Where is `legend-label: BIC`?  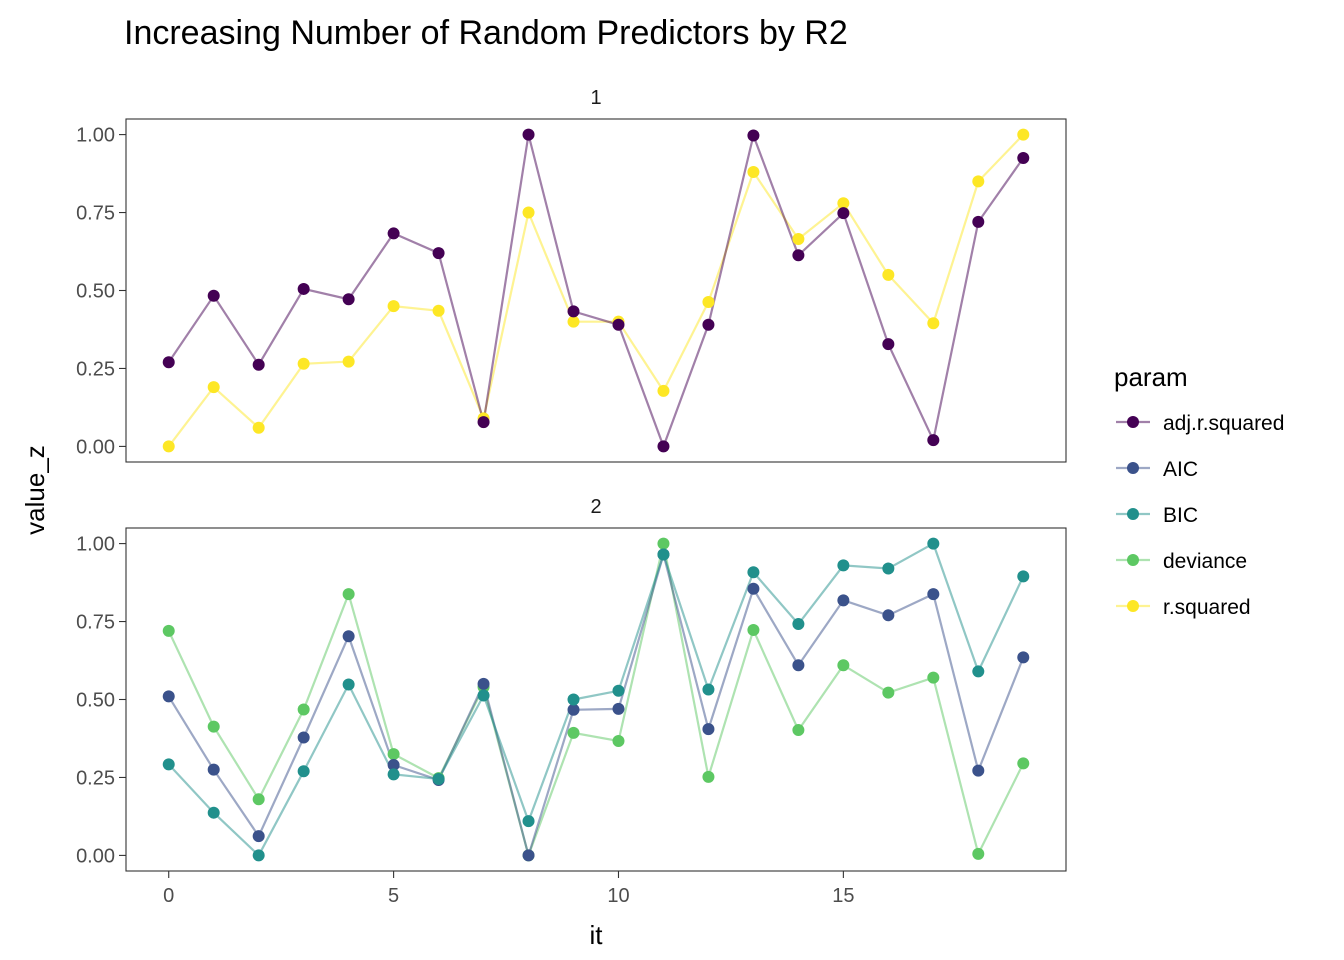
legend-label: BIC is located at coordinates (1180, 515).